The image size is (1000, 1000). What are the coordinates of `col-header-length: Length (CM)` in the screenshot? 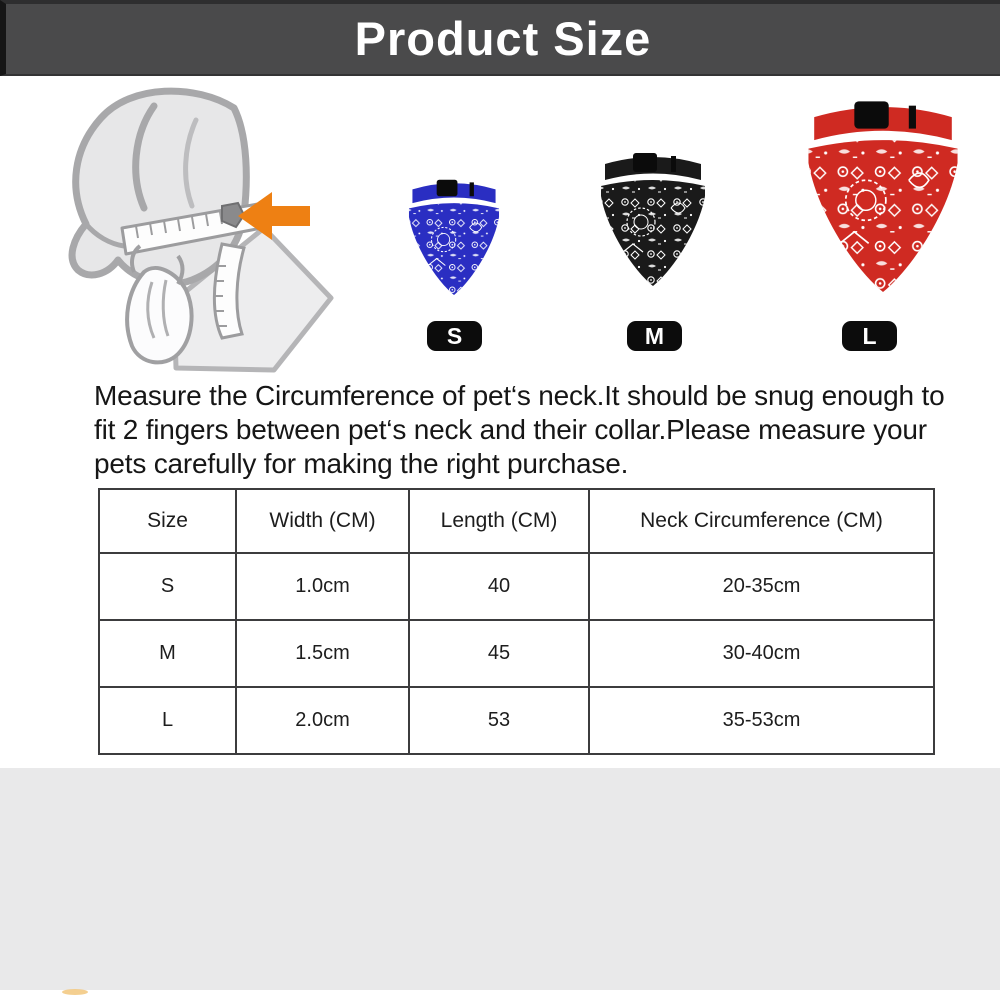 It's located at (499, 521).